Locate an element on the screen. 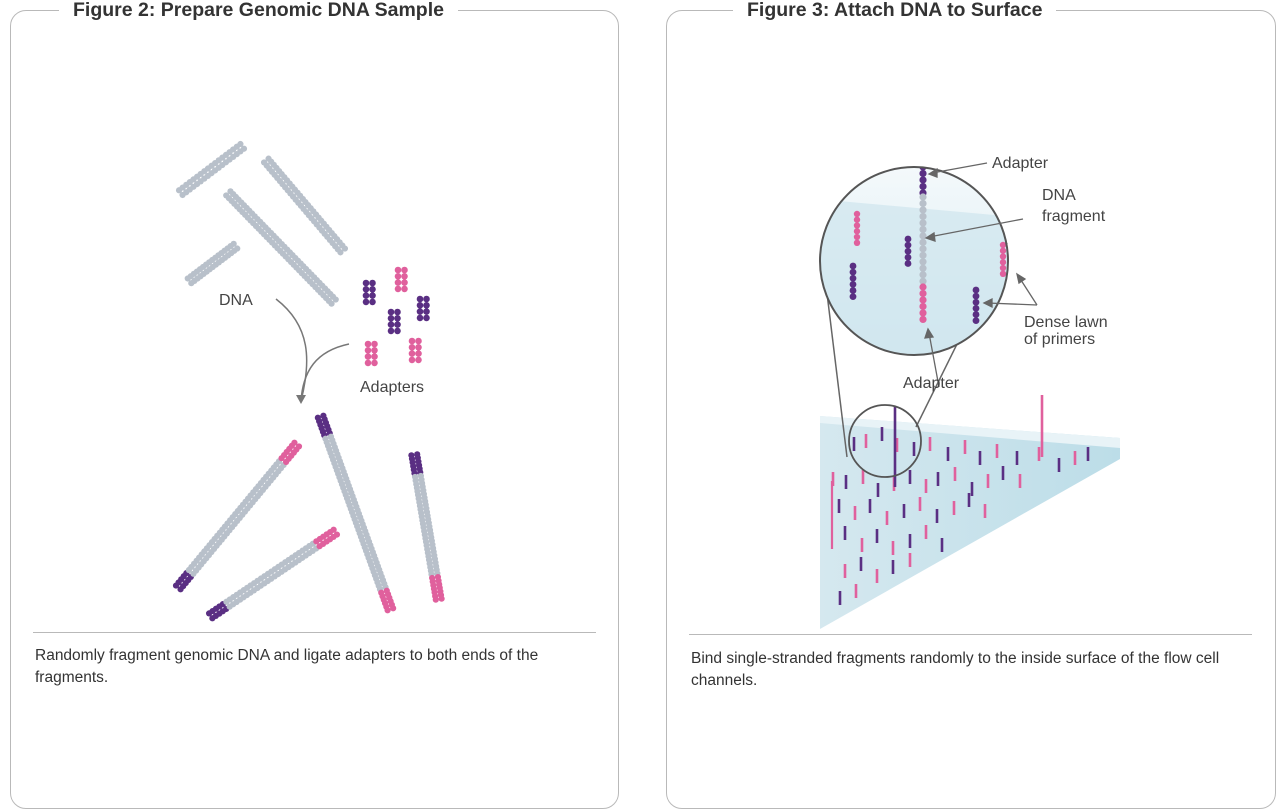 This screenshot has height=812, width=1281. adapters-label: Adapters is located at coordinates (392, 387).